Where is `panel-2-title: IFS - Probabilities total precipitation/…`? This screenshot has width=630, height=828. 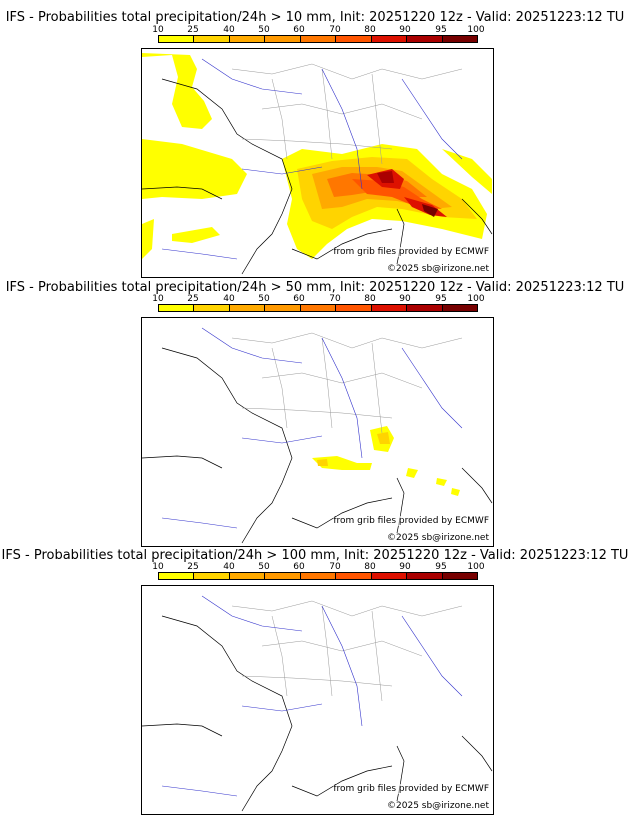 panel-2-title: IFS - Probabilities total precipitation/… is located at coordinates (315, 287).